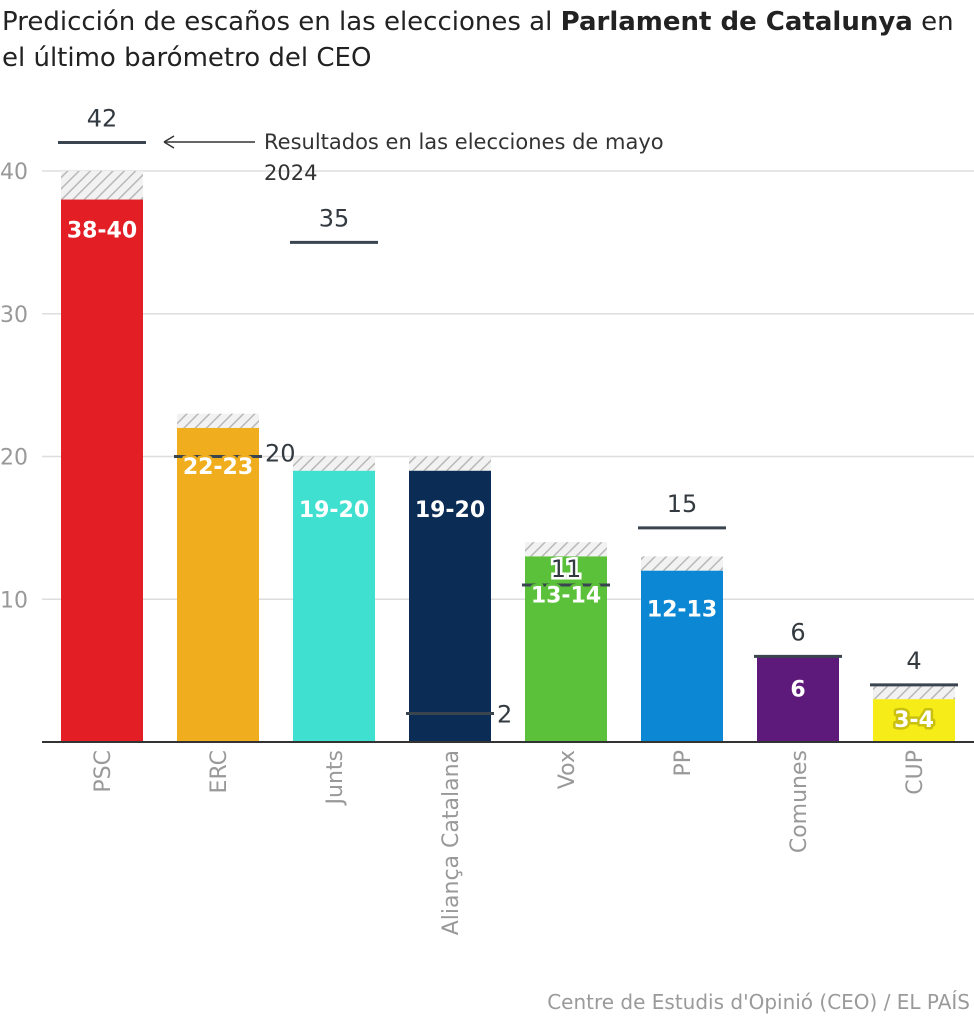 The image size is (974, 1024). Describe the element at coordinates (14, 172) in the screenshot. I see `y-tick-label: 40` at that location.